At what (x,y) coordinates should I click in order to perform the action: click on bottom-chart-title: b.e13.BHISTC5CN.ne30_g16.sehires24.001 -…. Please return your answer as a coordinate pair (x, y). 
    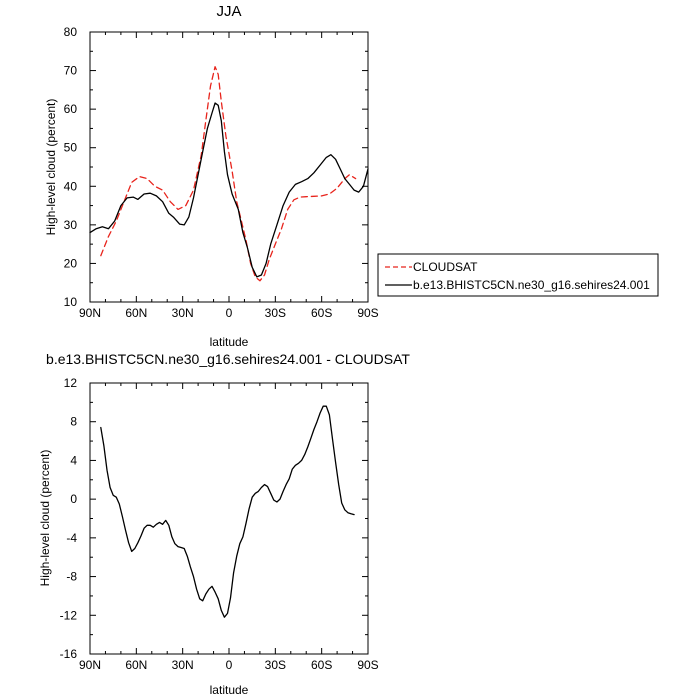
    Looking at the image, I should click on (228, 359).